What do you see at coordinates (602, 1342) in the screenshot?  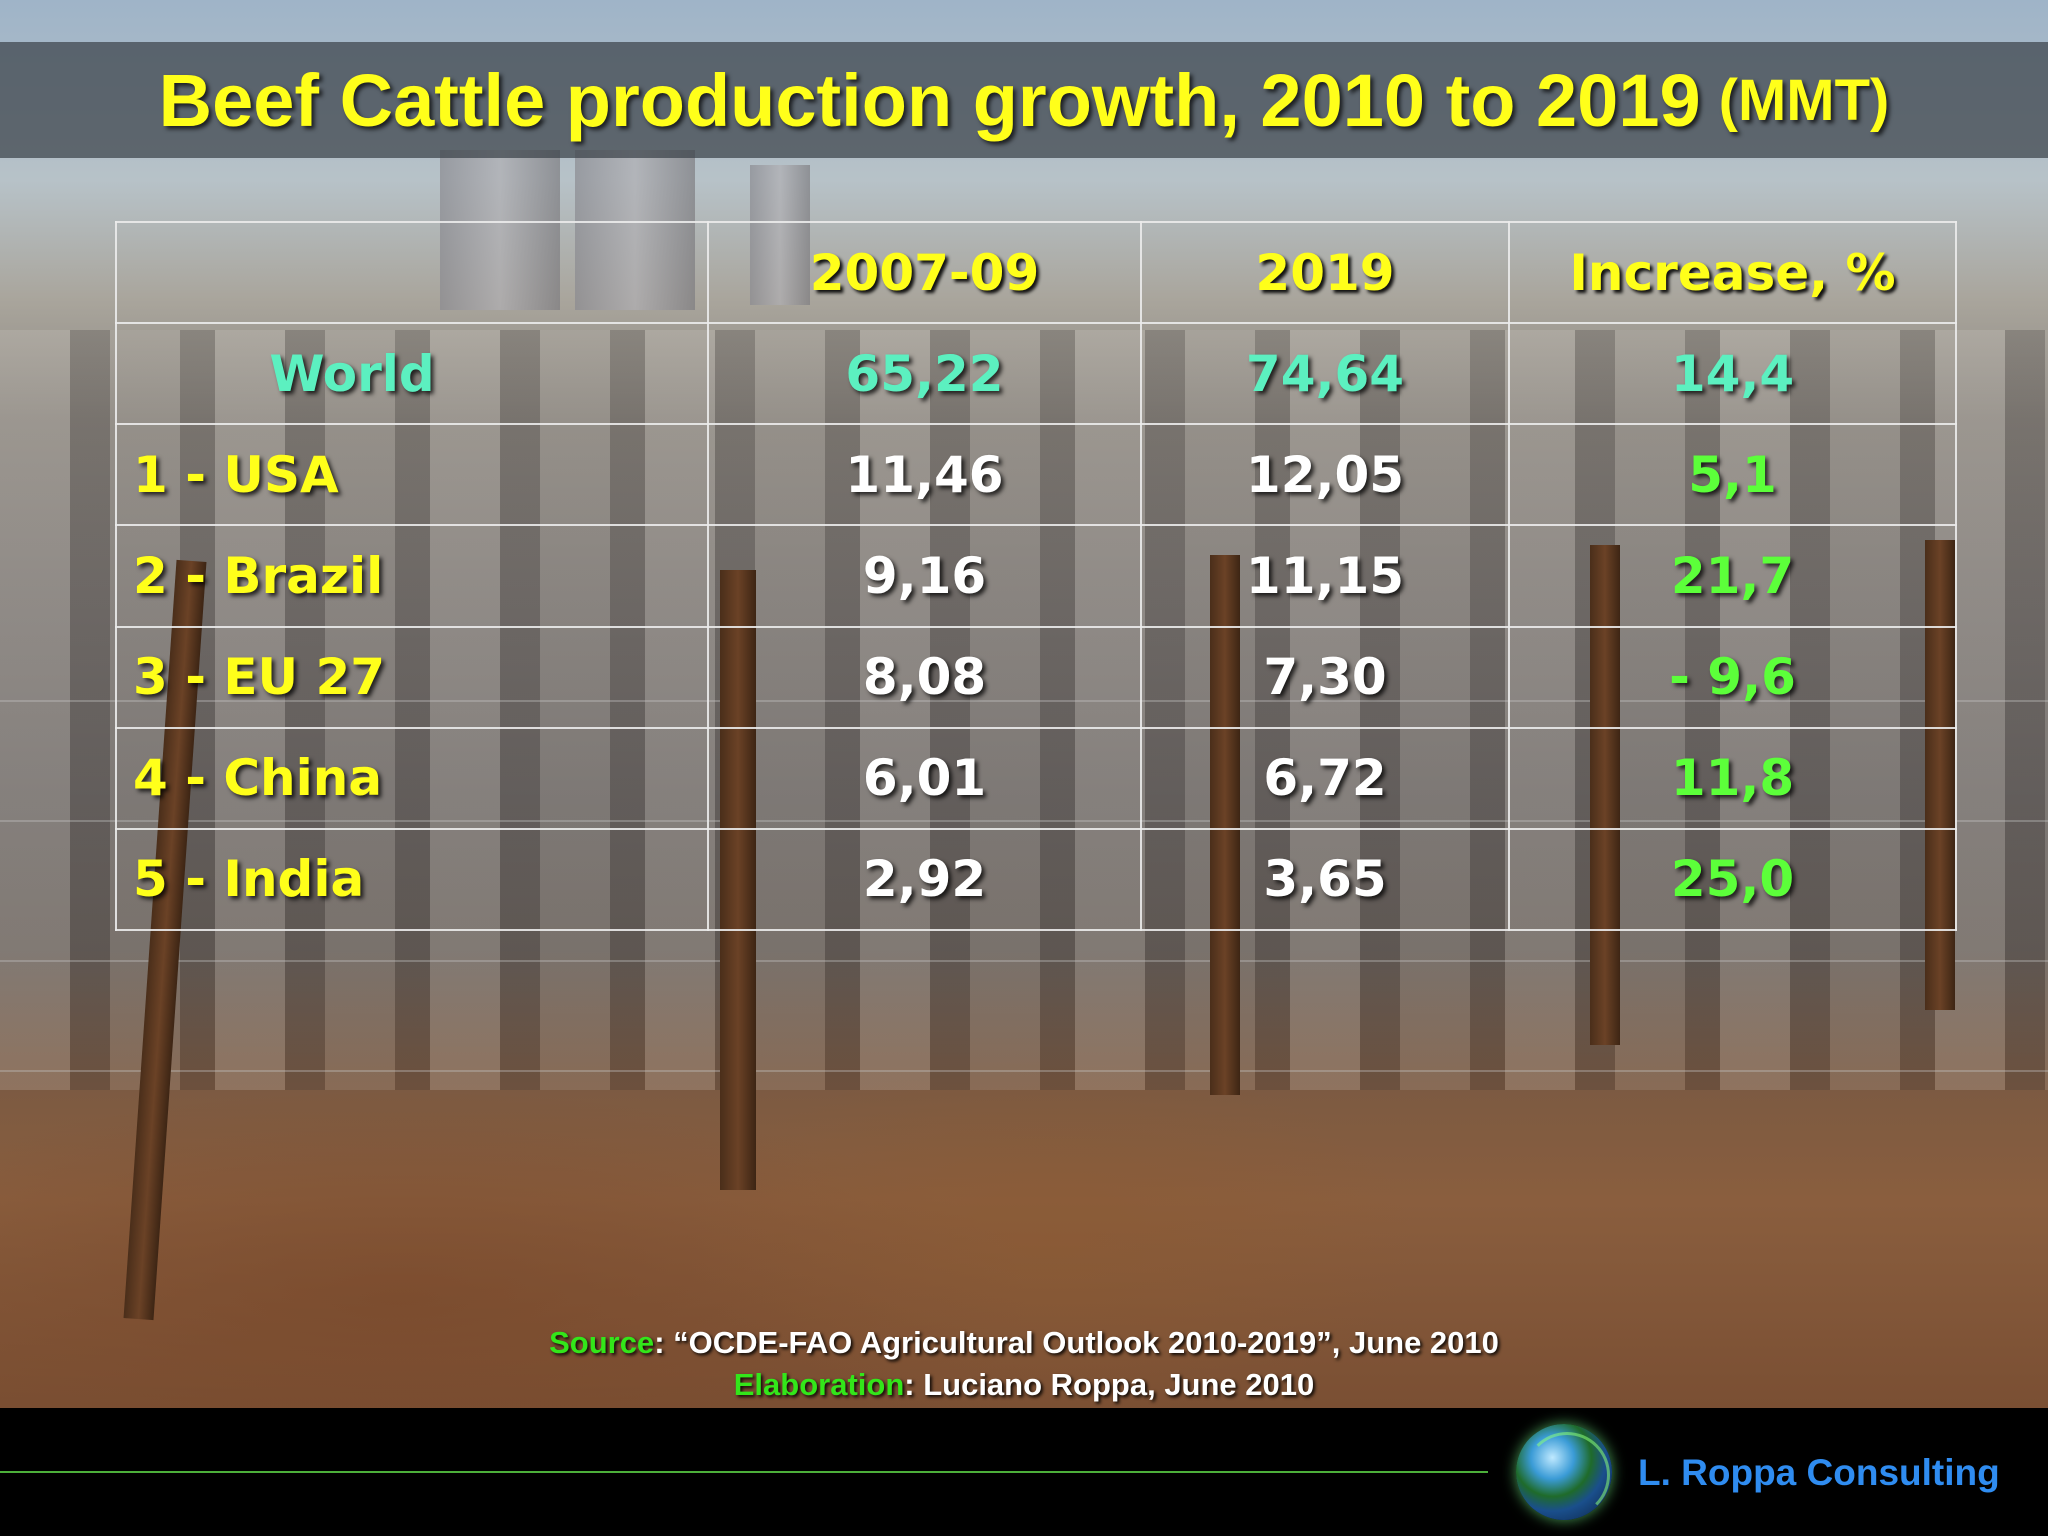 I see `source-label: Source` at bounding box center [602, 1342].